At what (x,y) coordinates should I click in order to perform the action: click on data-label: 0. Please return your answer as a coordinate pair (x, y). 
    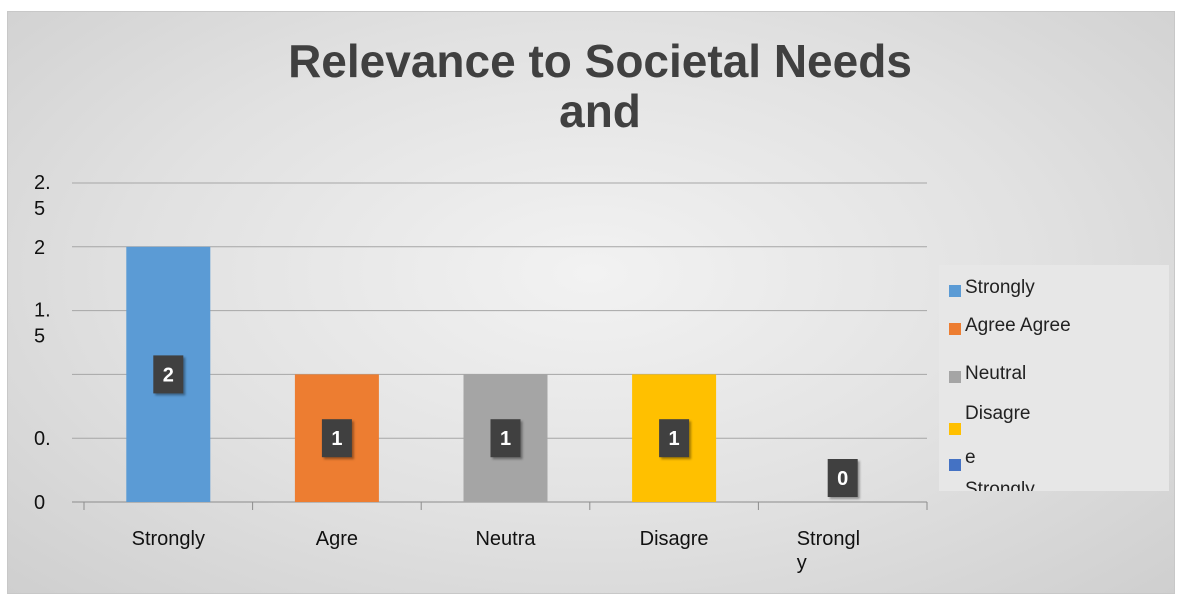
    Looking at the image, I should click on (842, 479).